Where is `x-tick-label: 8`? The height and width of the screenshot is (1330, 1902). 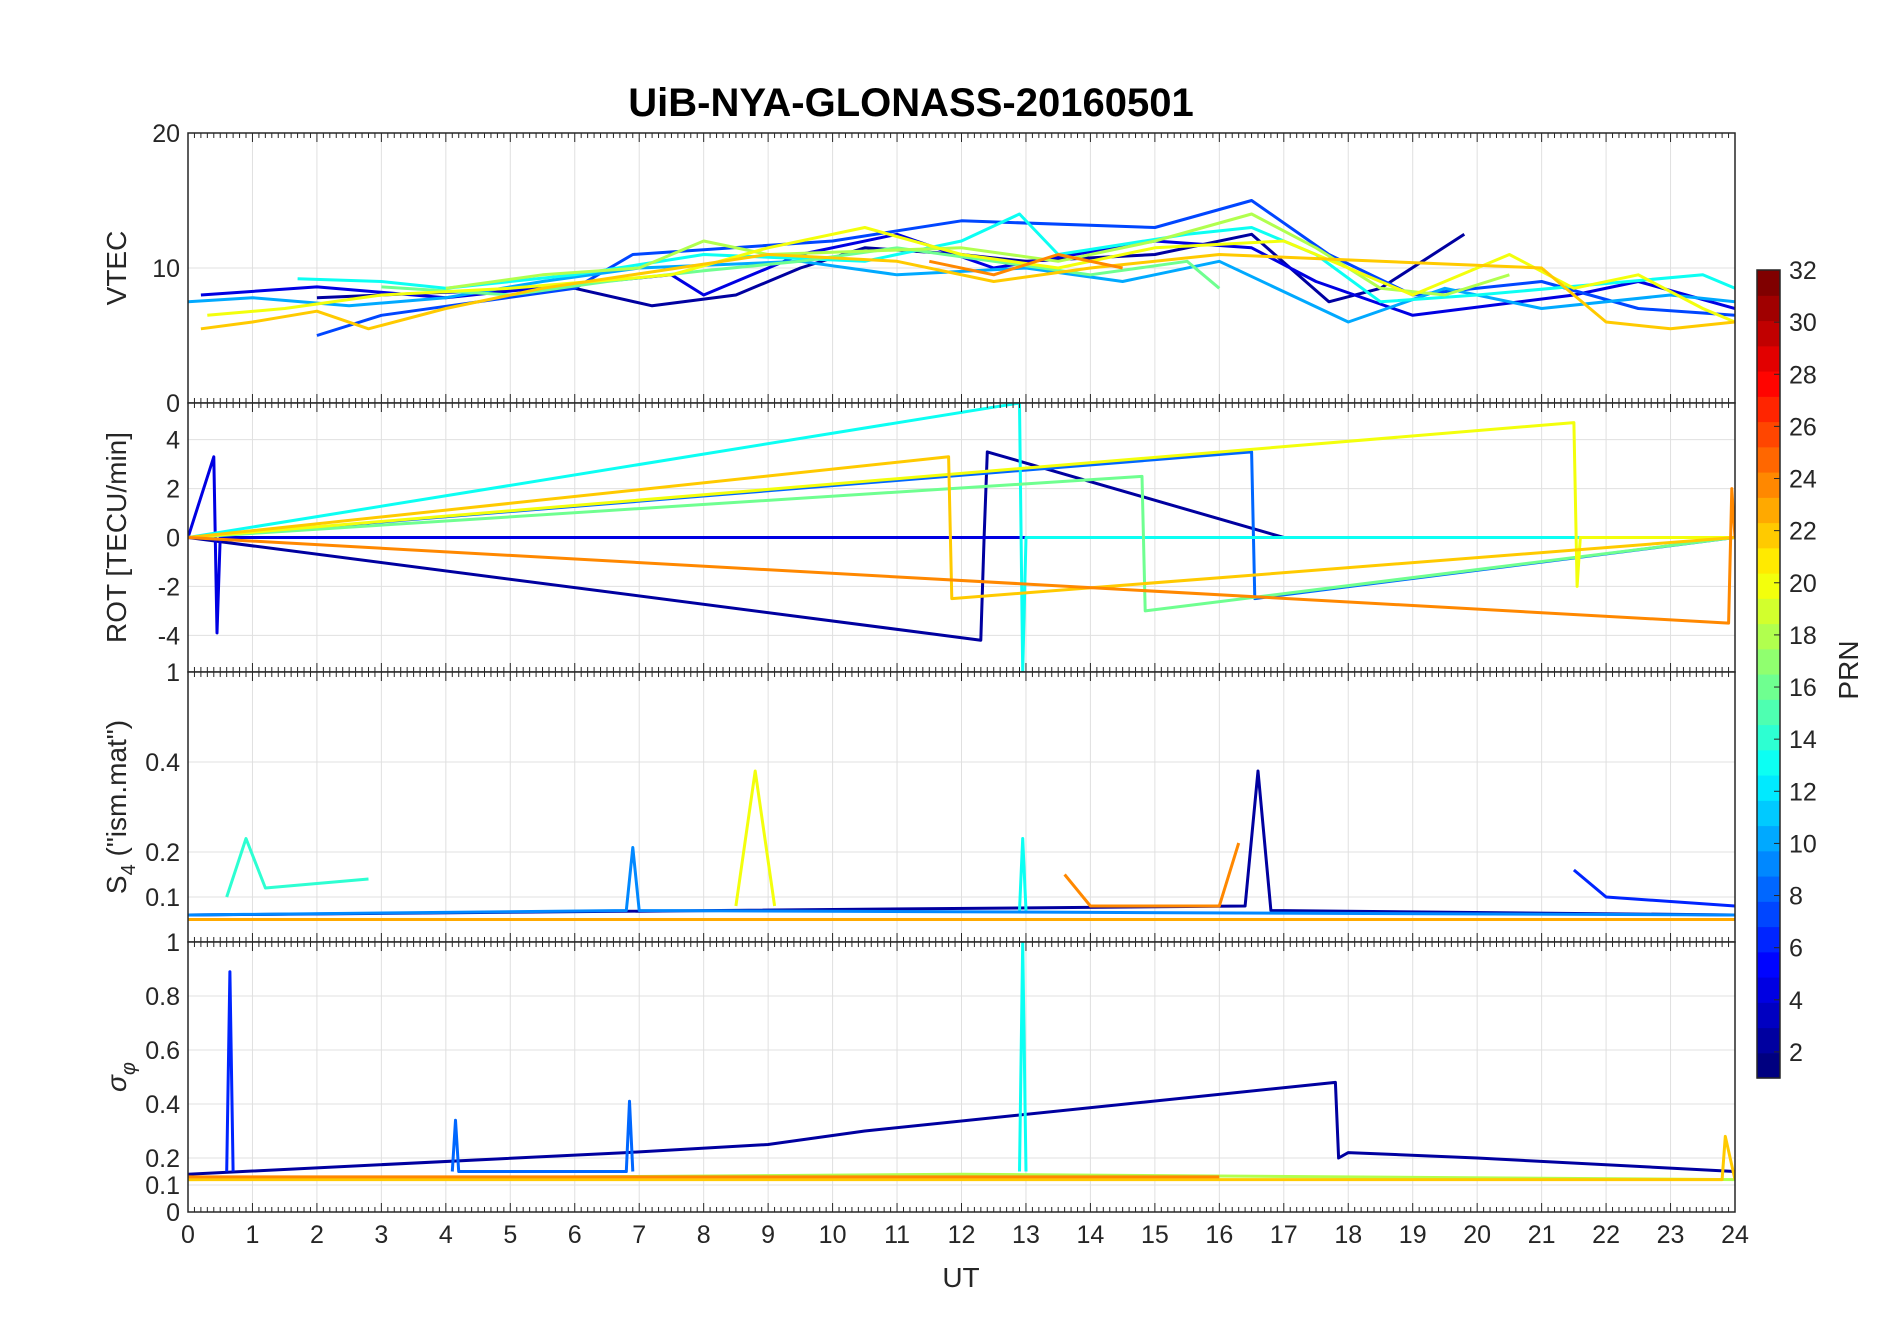 x-tick-label: 8 is located at coordinates (704, 1235).